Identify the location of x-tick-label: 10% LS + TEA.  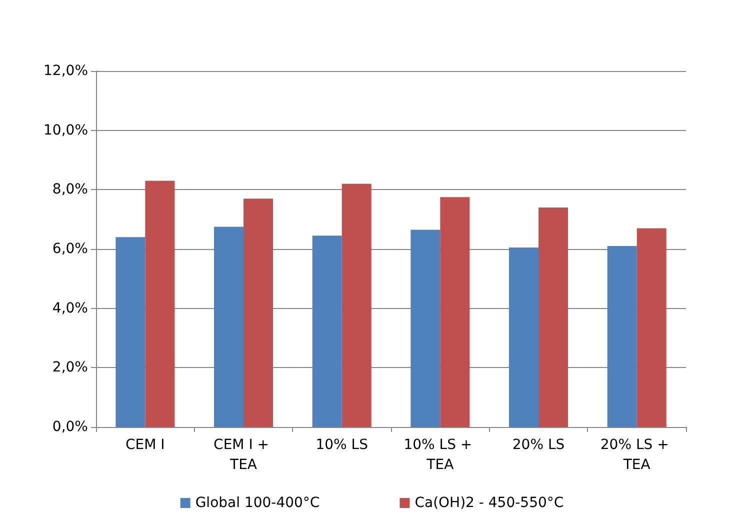
(440, 455).